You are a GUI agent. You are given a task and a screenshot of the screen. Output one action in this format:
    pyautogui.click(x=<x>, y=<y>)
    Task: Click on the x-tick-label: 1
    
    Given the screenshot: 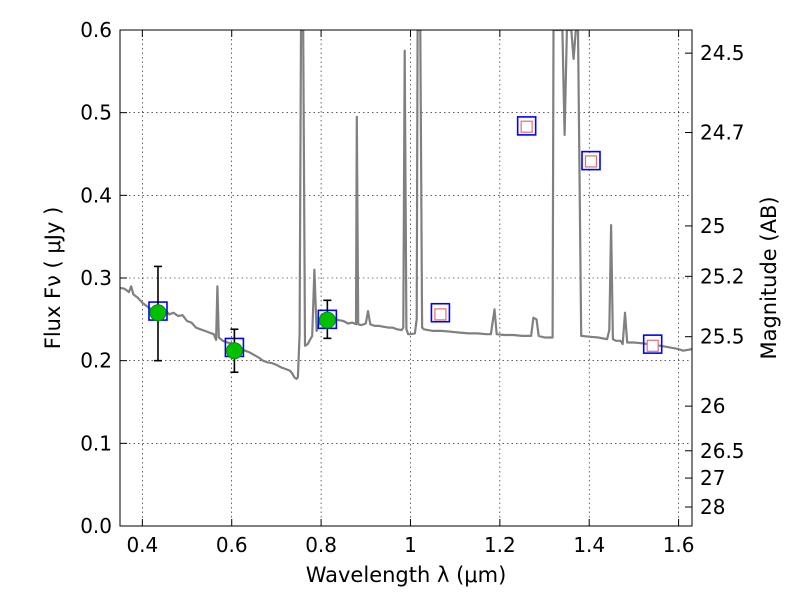 What is the action you would take?
    pyautogui.click(x=410, y=545)
    